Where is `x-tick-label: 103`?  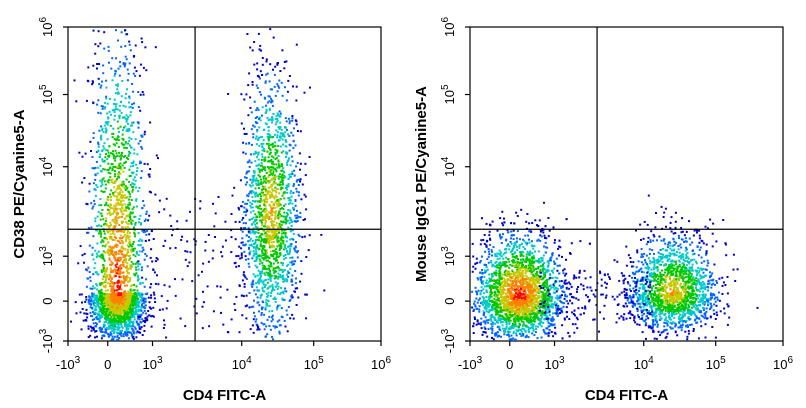 x-tick-label: 103 is located at coordinates (152, 363).